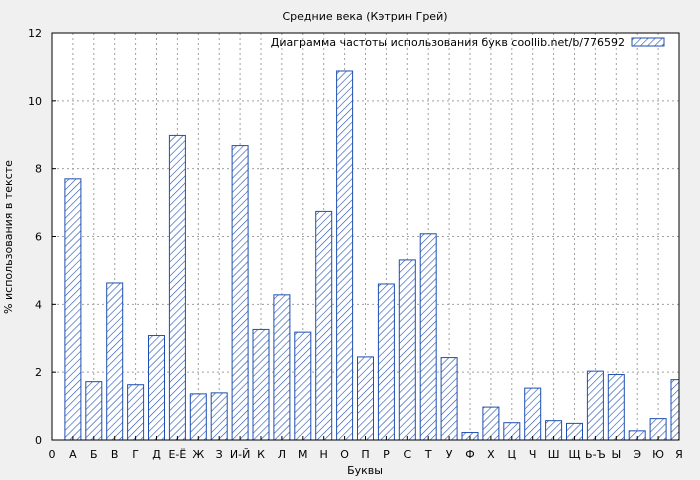 The height and width of the screenshot is (480, 700). What do you see at coordinates (219, 454) in the screenshot?
I see `x-tick-label: З` at bounding box center [219, 454].